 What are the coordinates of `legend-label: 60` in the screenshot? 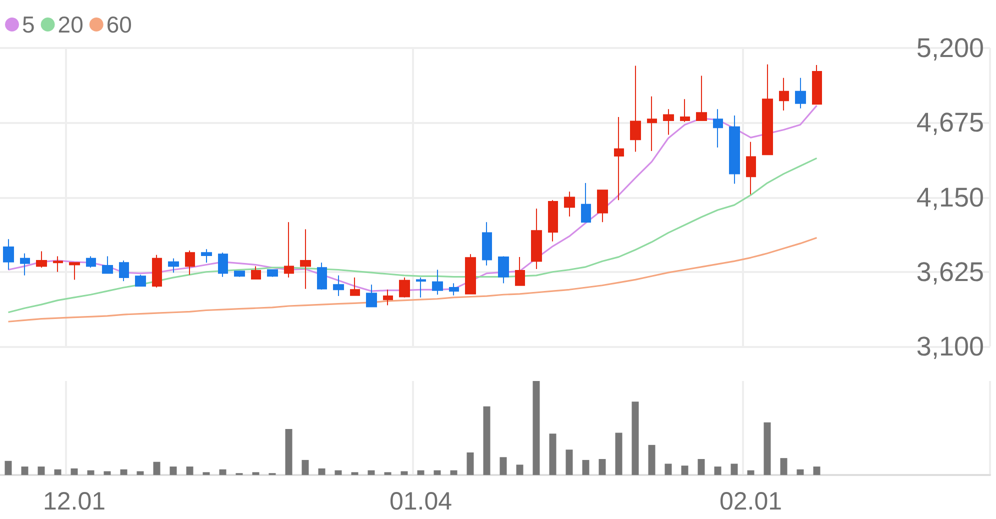 It's located at (119, 25).